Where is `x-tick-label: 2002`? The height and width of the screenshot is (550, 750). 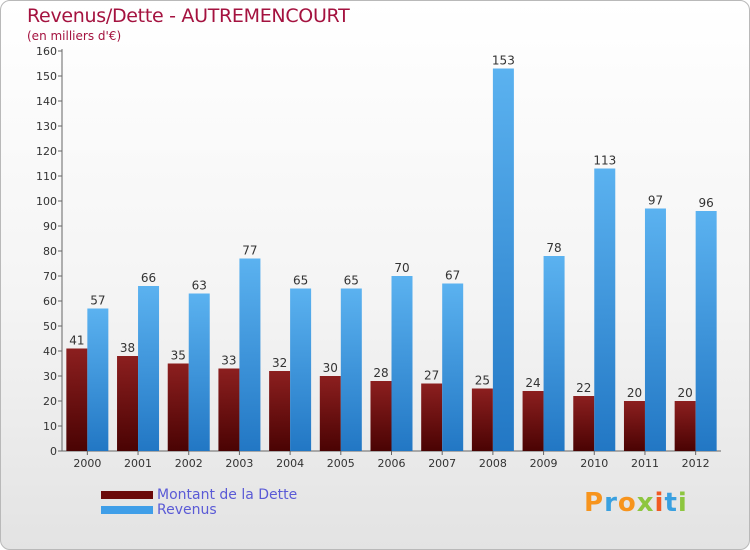 x-tick-label: 2002 is located at coordinates (189, 463).